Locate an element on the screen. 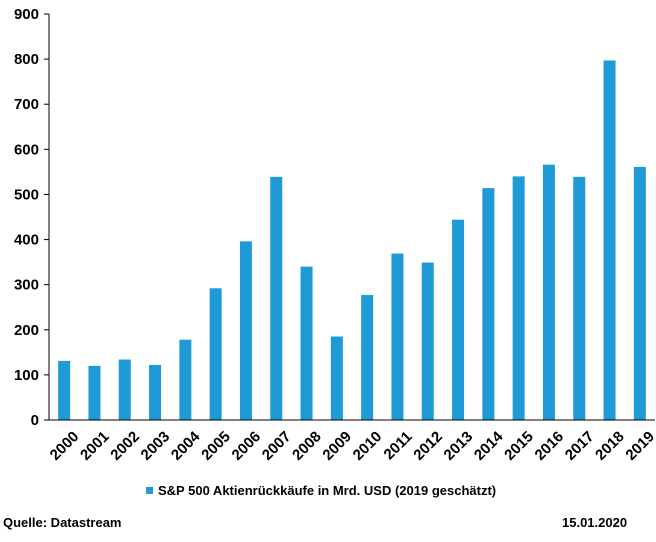 This screenshot has width=656, height=542. bar-2002 is located at coordinates (124, 389).